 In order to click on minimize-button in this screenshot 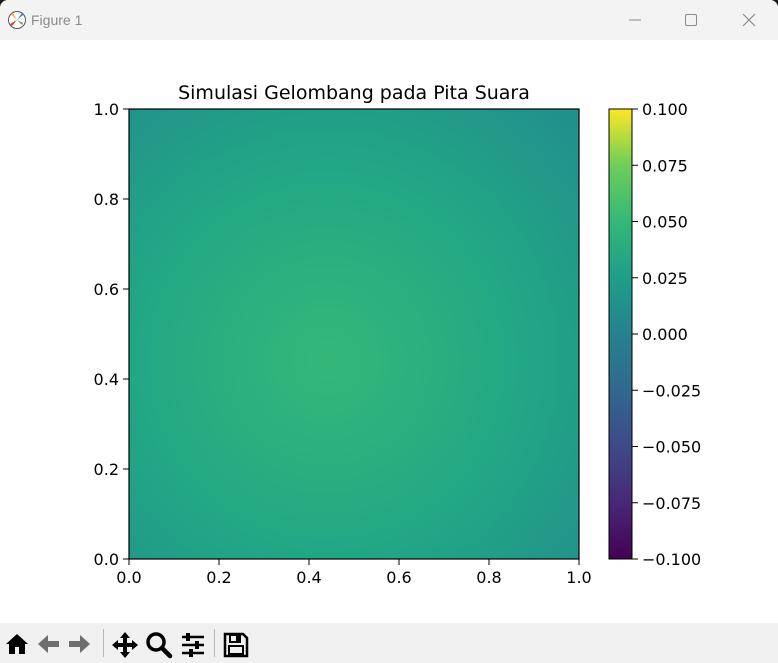, I will do `click(635, 20)`.